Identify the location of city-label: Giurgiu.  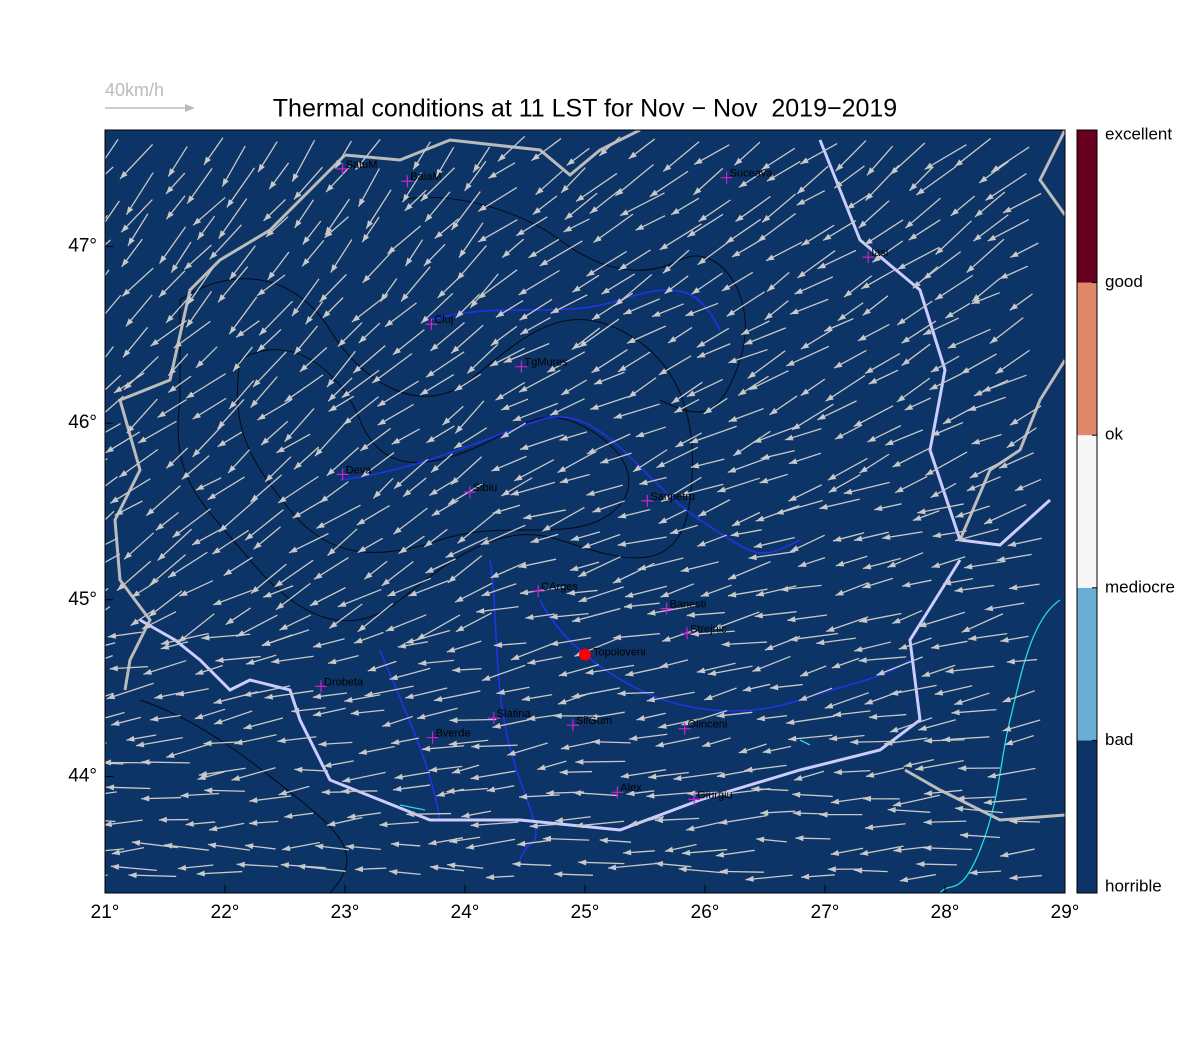
(714, 795).